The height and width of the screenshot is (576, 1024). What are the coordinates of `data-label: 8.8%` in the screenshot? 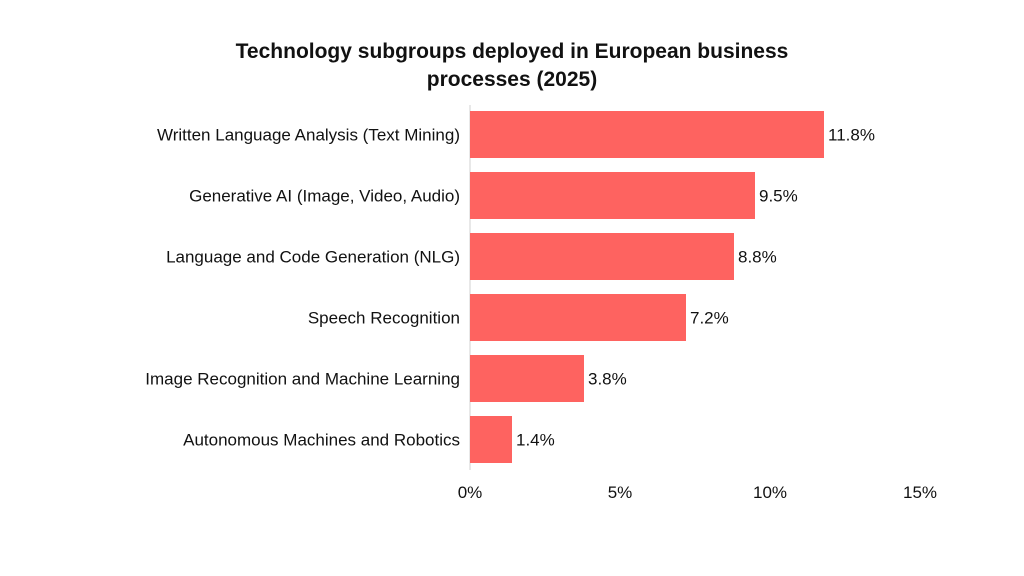 It's located at (757, 257).